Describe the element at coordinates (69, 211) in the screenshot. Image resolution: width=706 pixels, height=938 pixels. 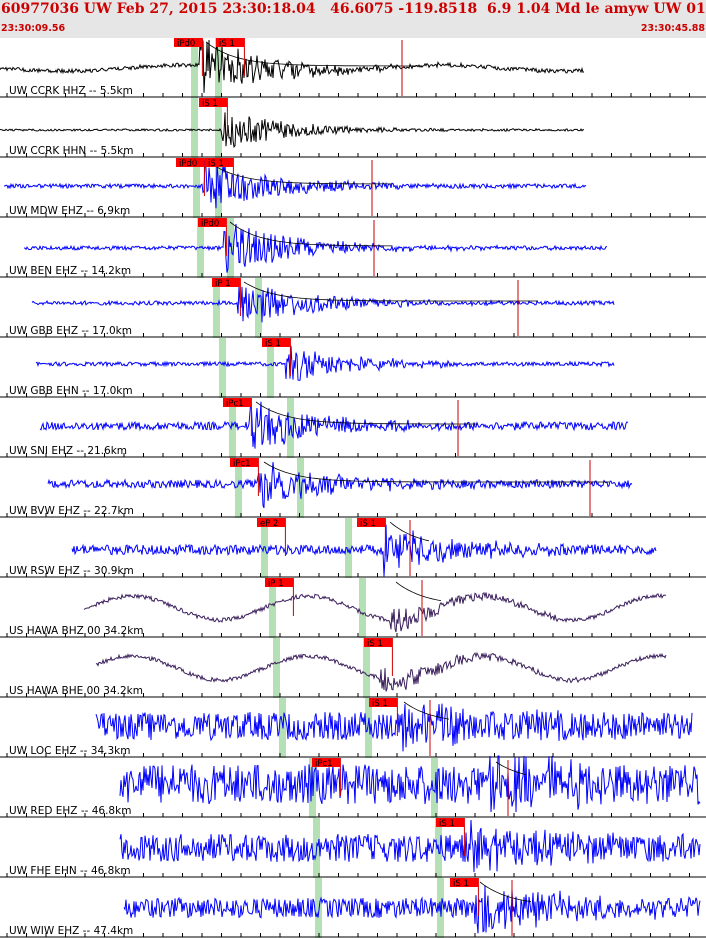
I see `station-label: UW MDW EHZ -- 6.9km` at that location.